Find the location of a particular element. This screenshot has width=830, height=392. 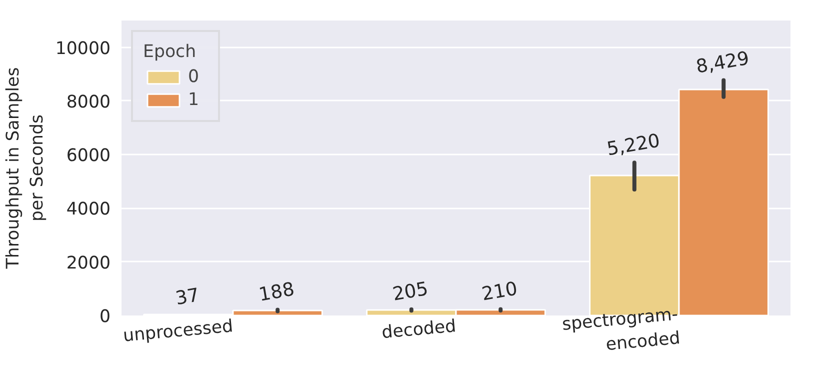

data-label: 188 is located at coordinates (276, 292).